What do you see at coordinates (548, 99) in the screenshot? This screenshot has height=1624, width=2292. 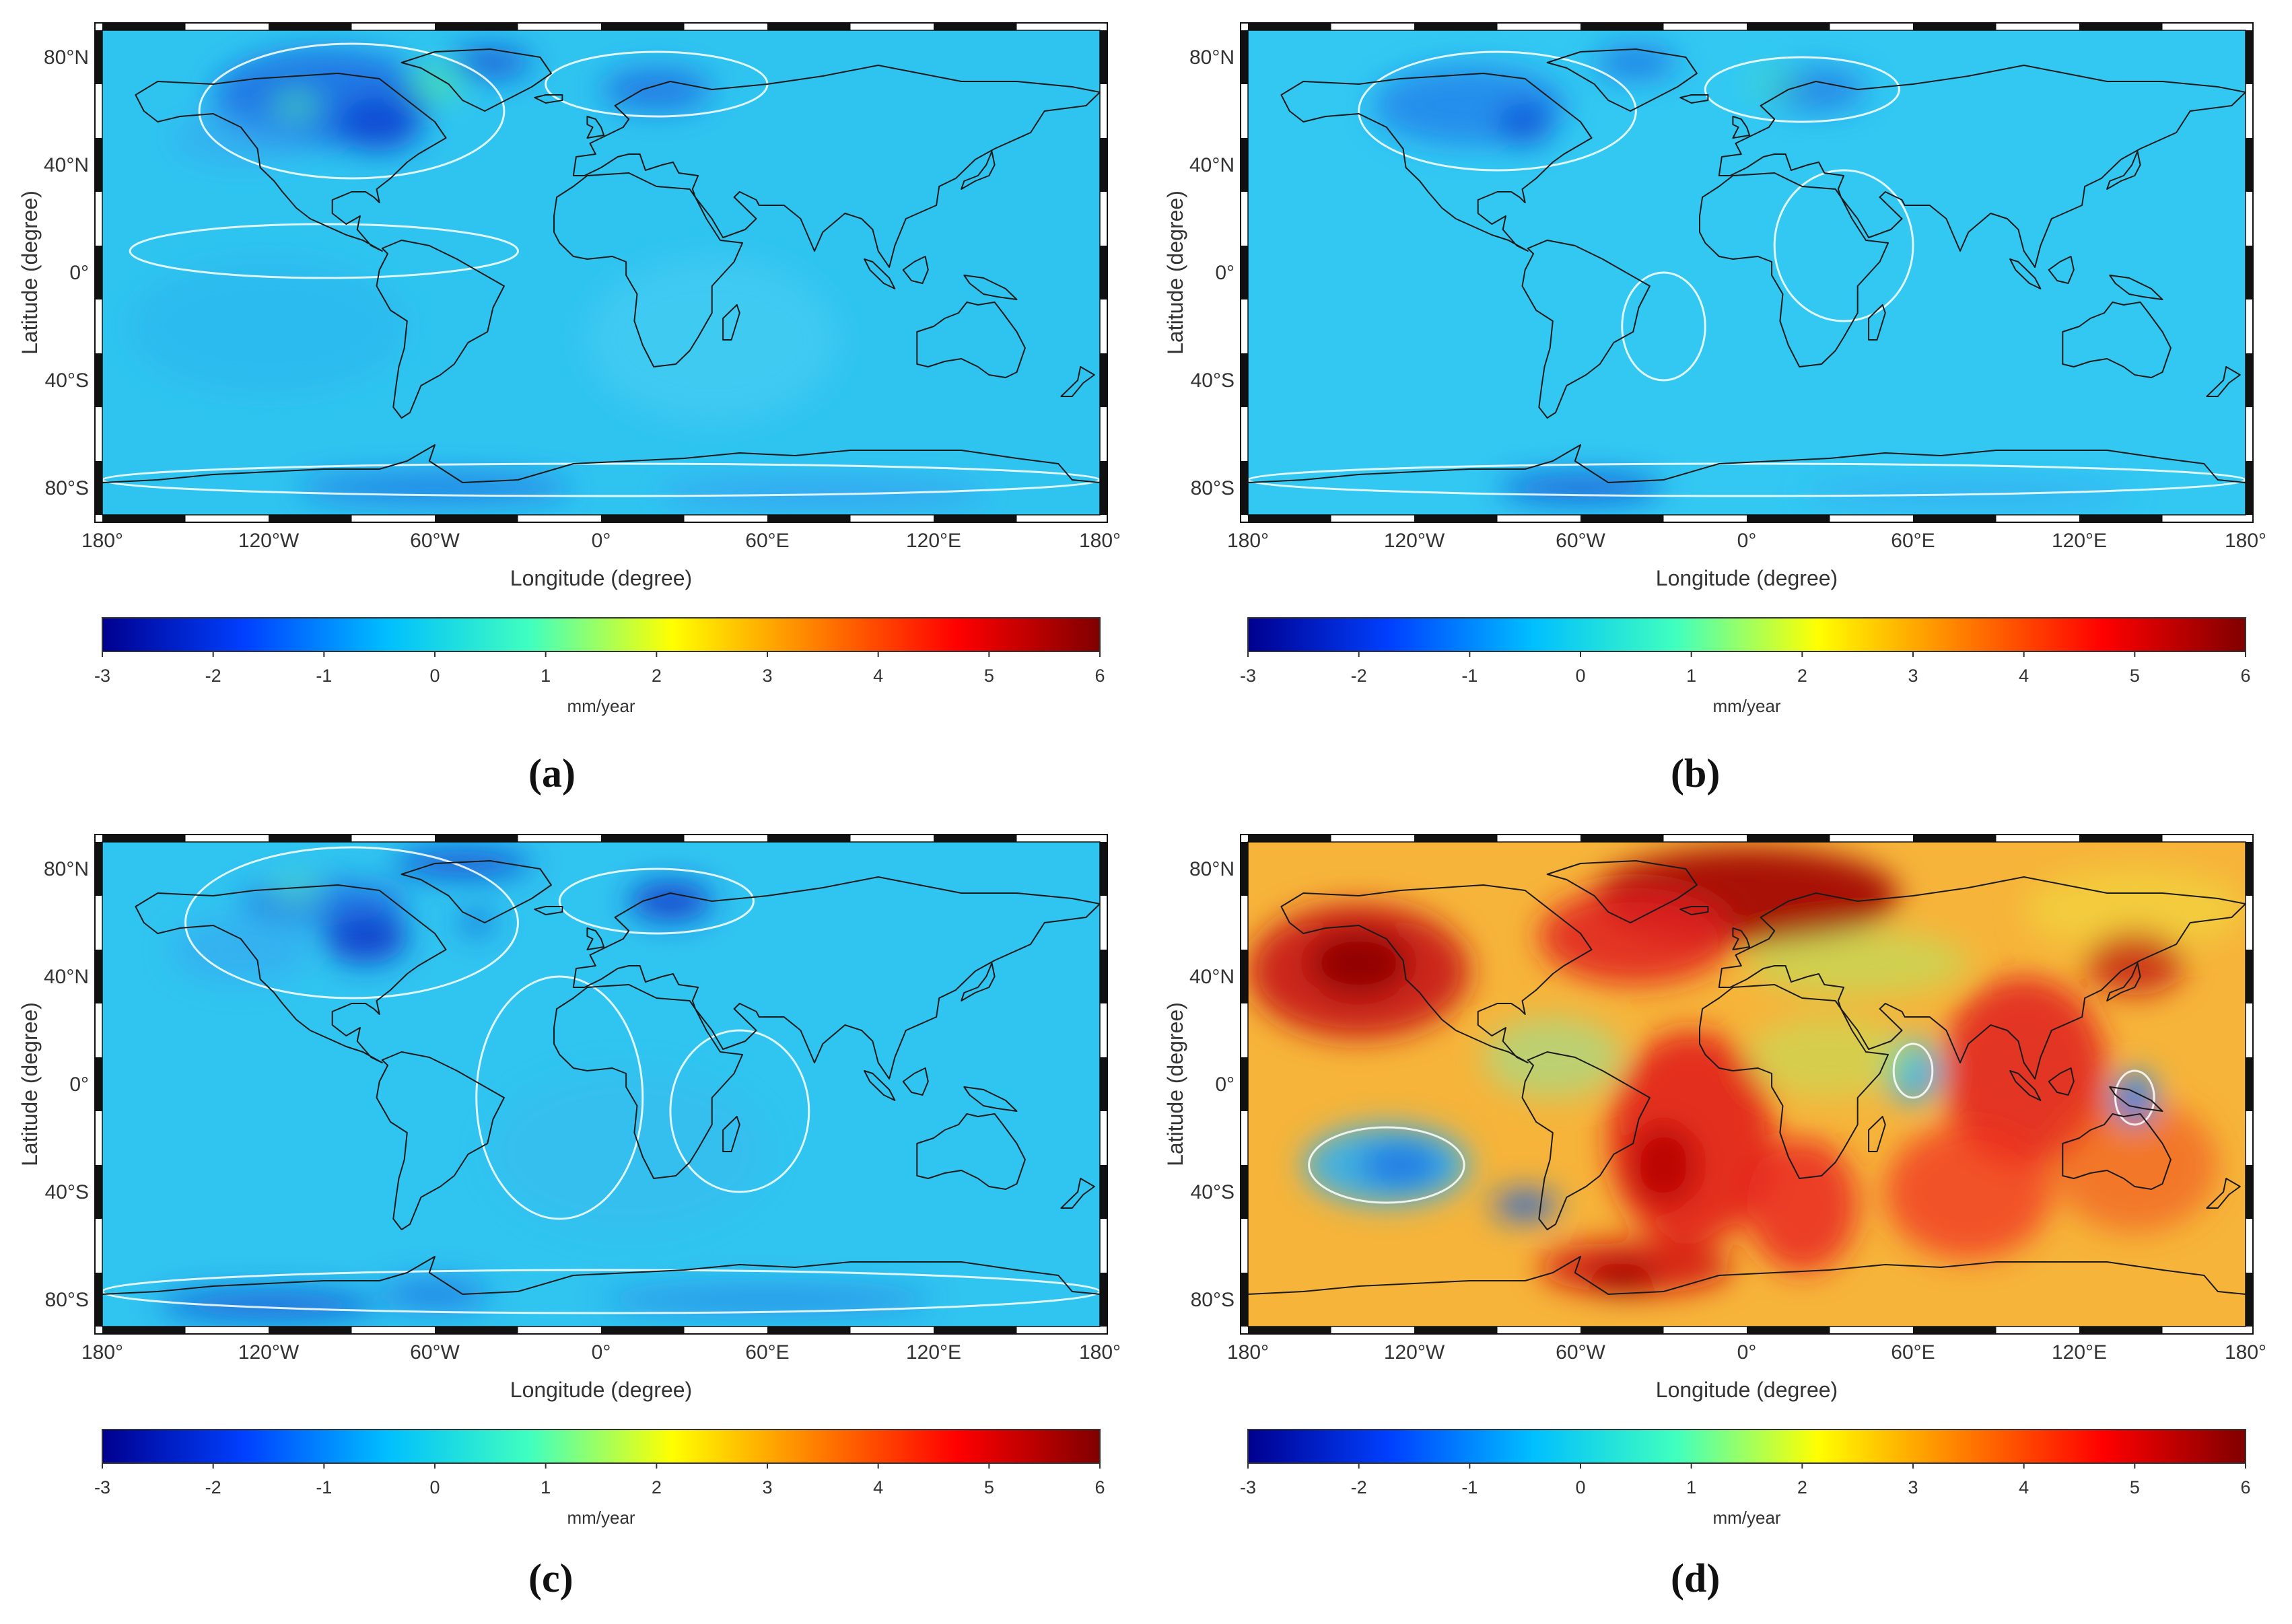 I see `coastline-iceland` at bounding box center [548, 99].